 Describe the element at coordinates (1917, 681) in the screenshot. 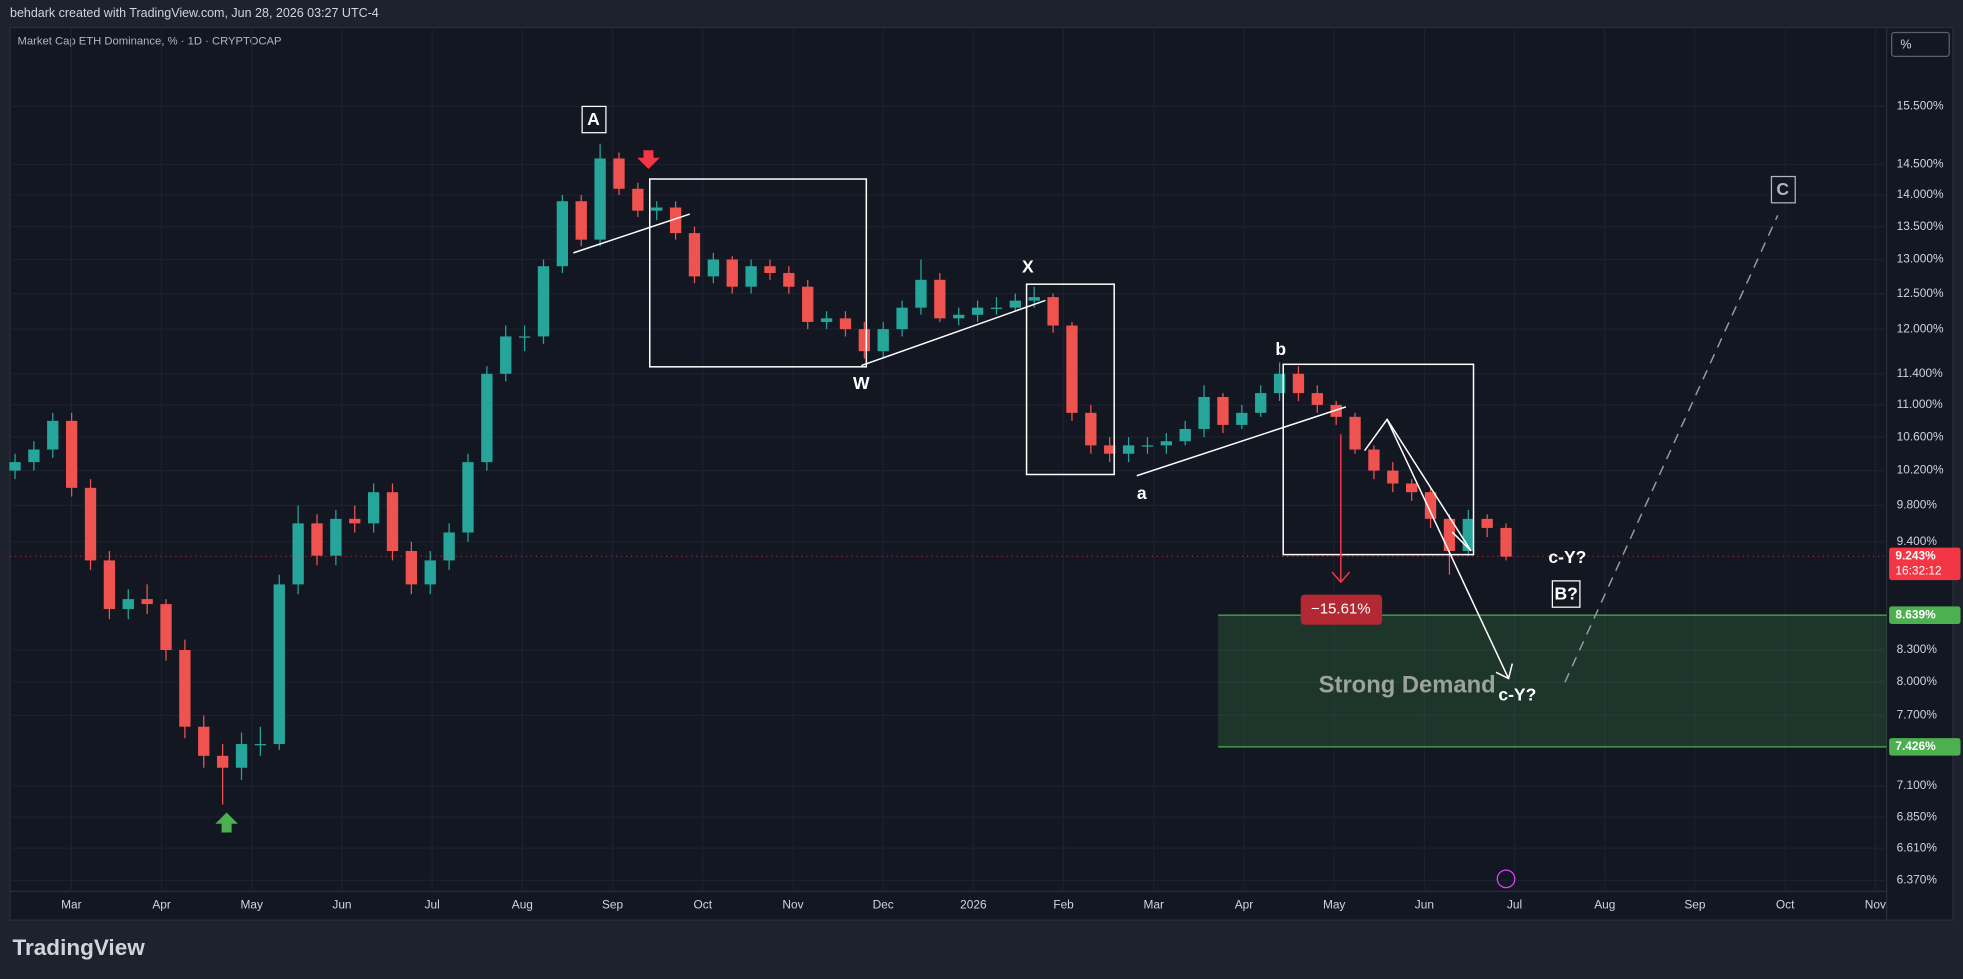

I see `y-tick-label: 8.000%` at that location.